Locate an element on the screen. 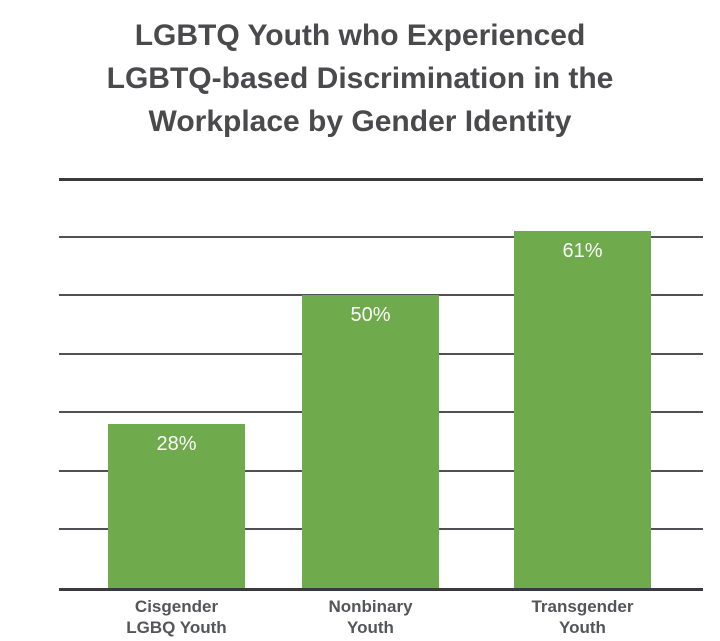 The image size is (720, 641). bar: 50% is located at coordinates (370, 441).